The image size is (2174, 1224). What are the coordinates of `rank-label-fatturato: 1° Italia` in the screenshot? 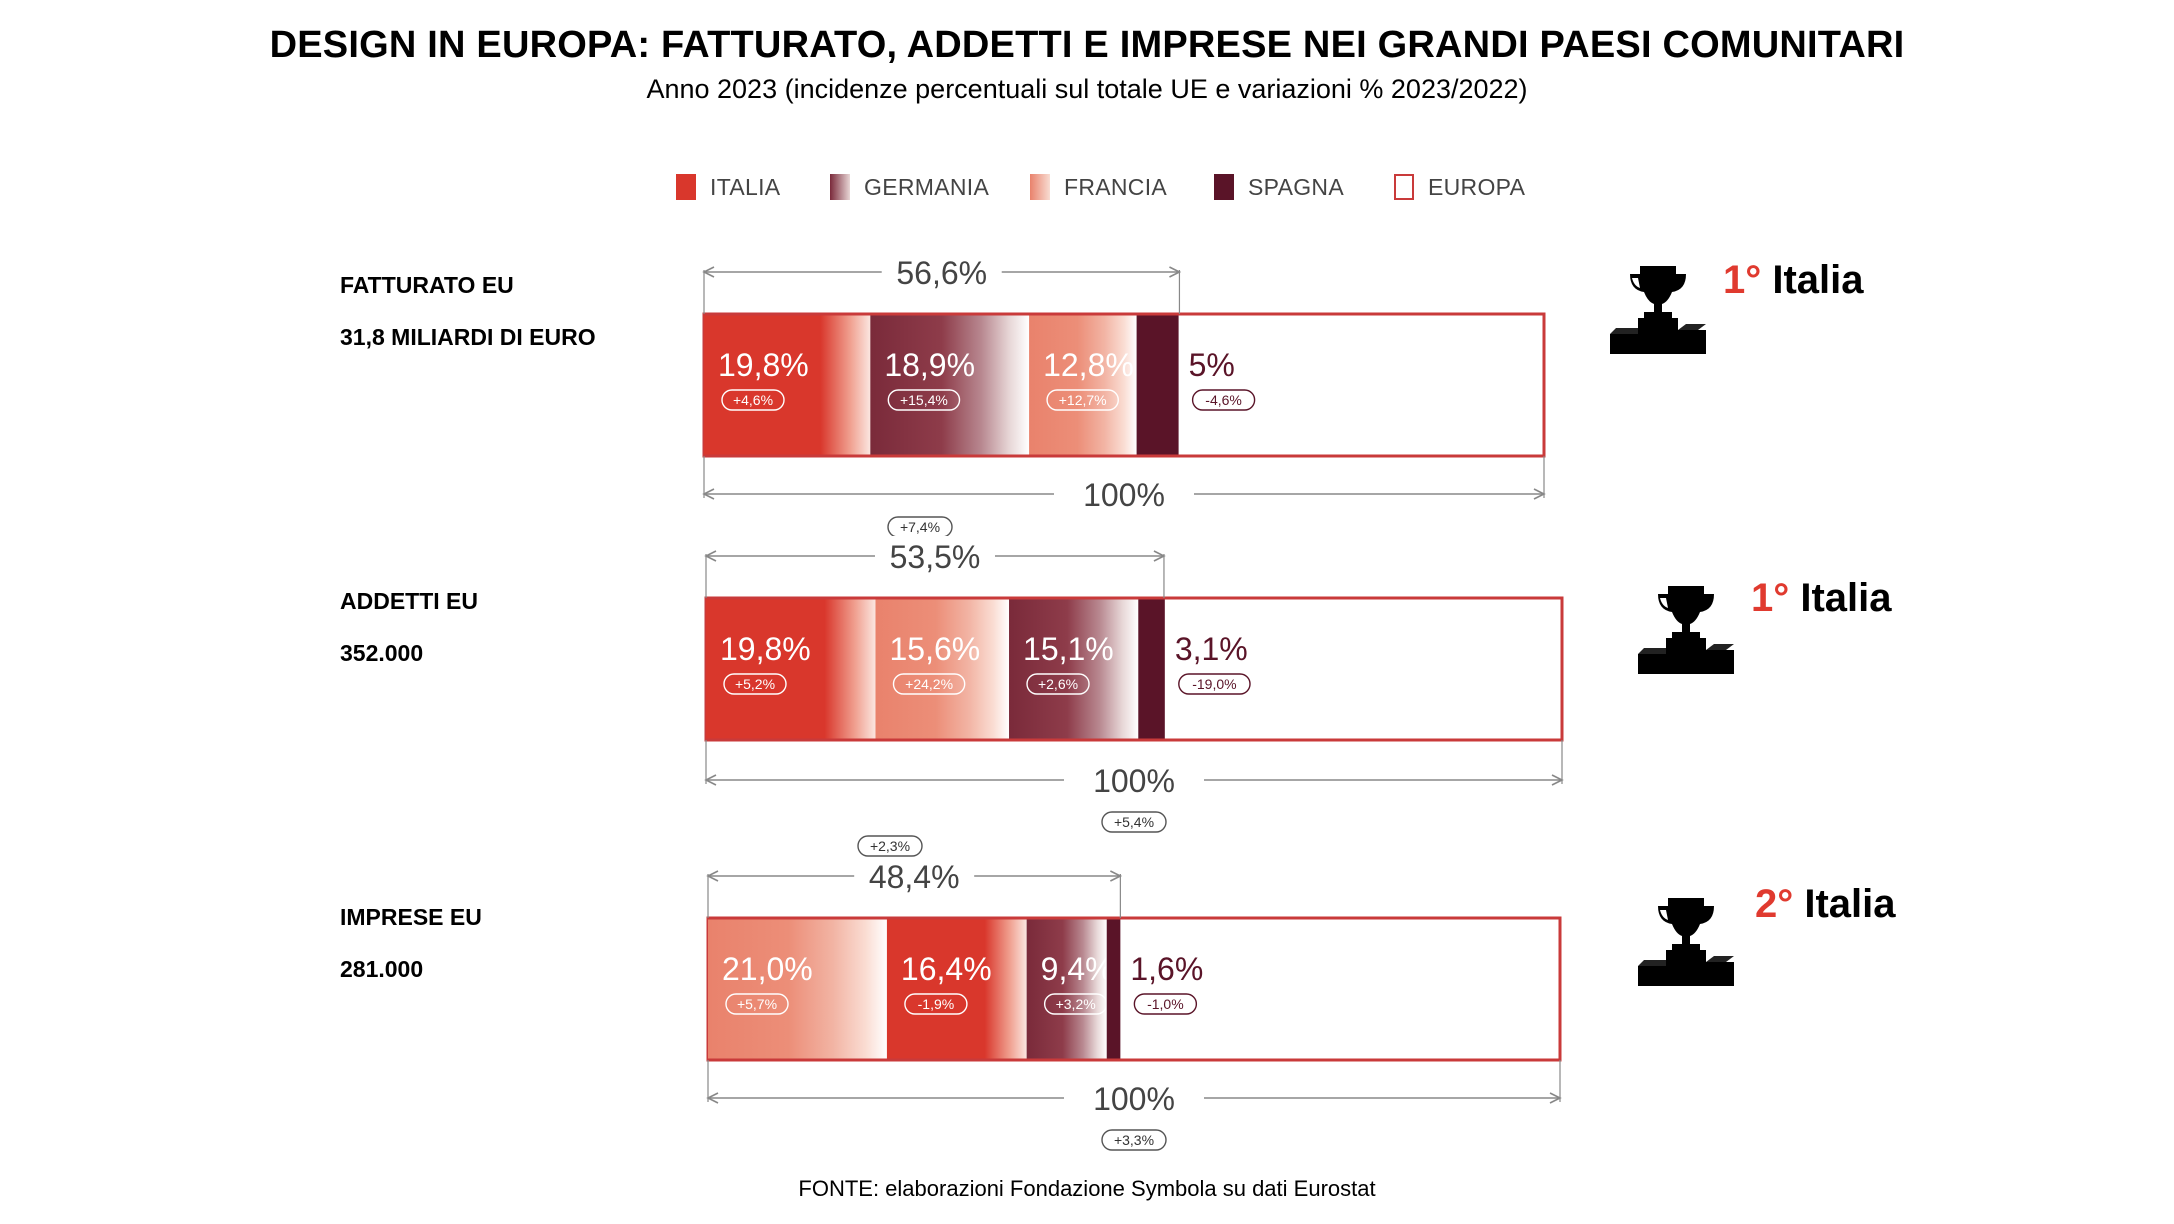 It's located at (1793, 280).